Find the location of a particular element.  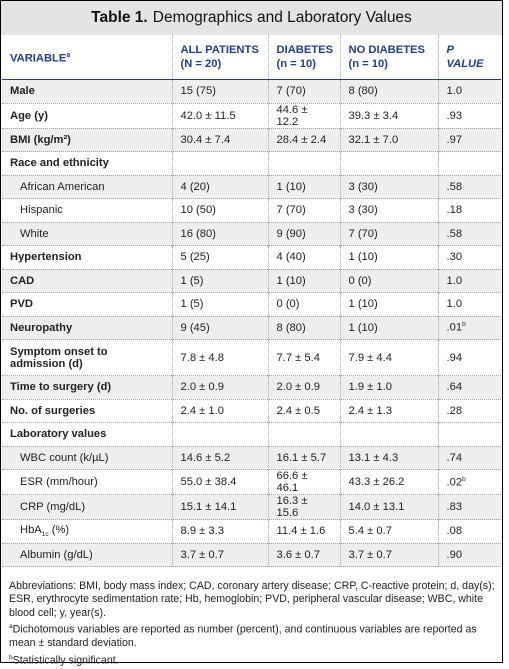

row-label: Time to surgery (d) is located at coordinates (61, 387).